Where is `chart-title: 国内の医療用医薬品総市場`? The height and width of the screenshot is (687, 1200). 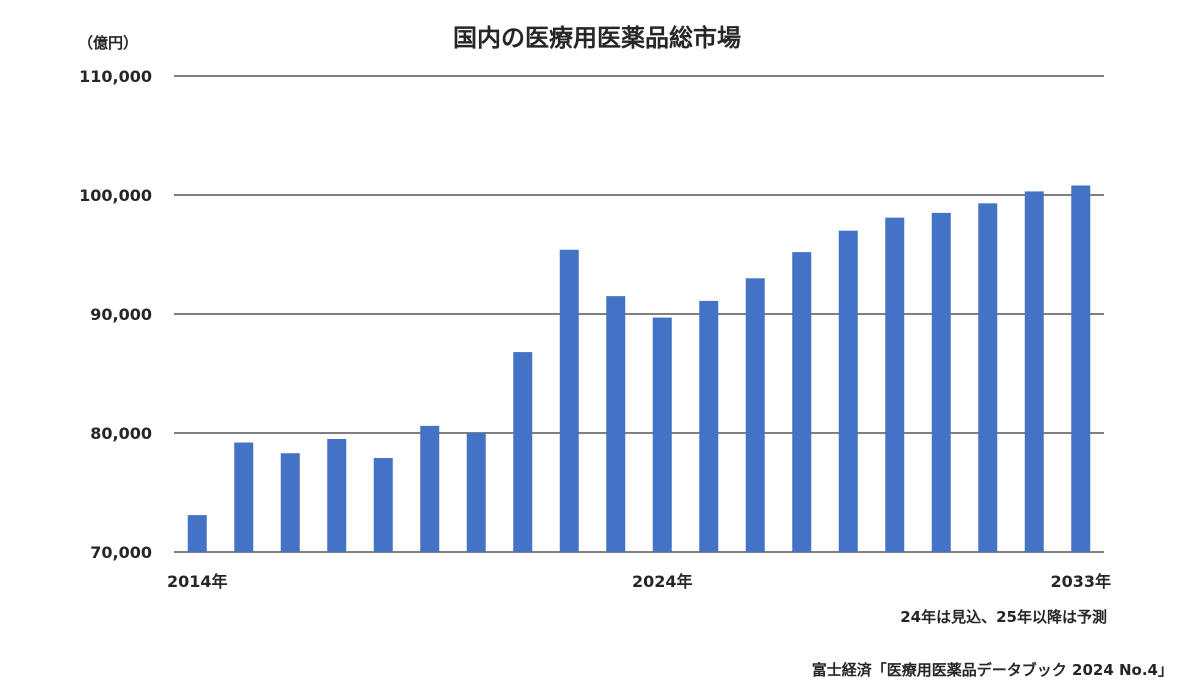 chart-title: 国内の医療用医薬品総市場 is located at coordinates (597, 38).